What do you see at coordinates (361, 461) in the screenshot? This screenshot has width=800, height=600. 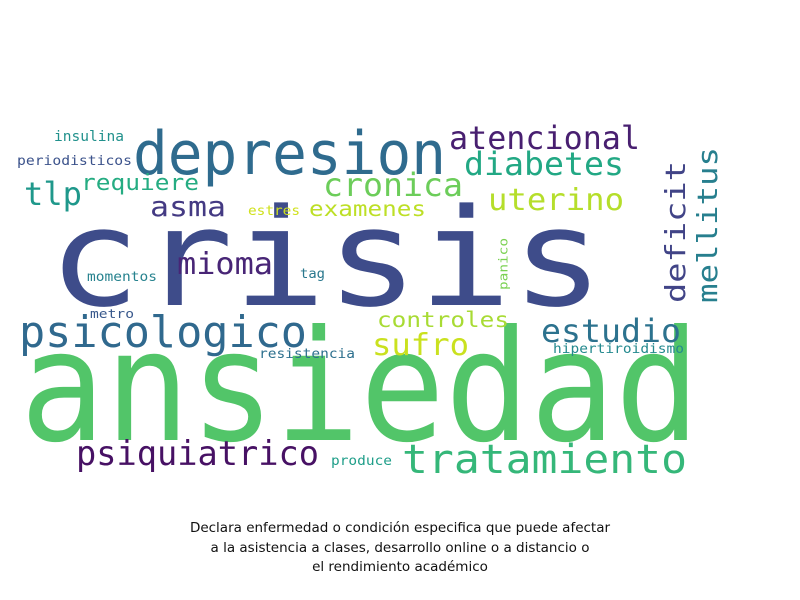 I see `word-produce: produce` at bounding box center [361, 461].